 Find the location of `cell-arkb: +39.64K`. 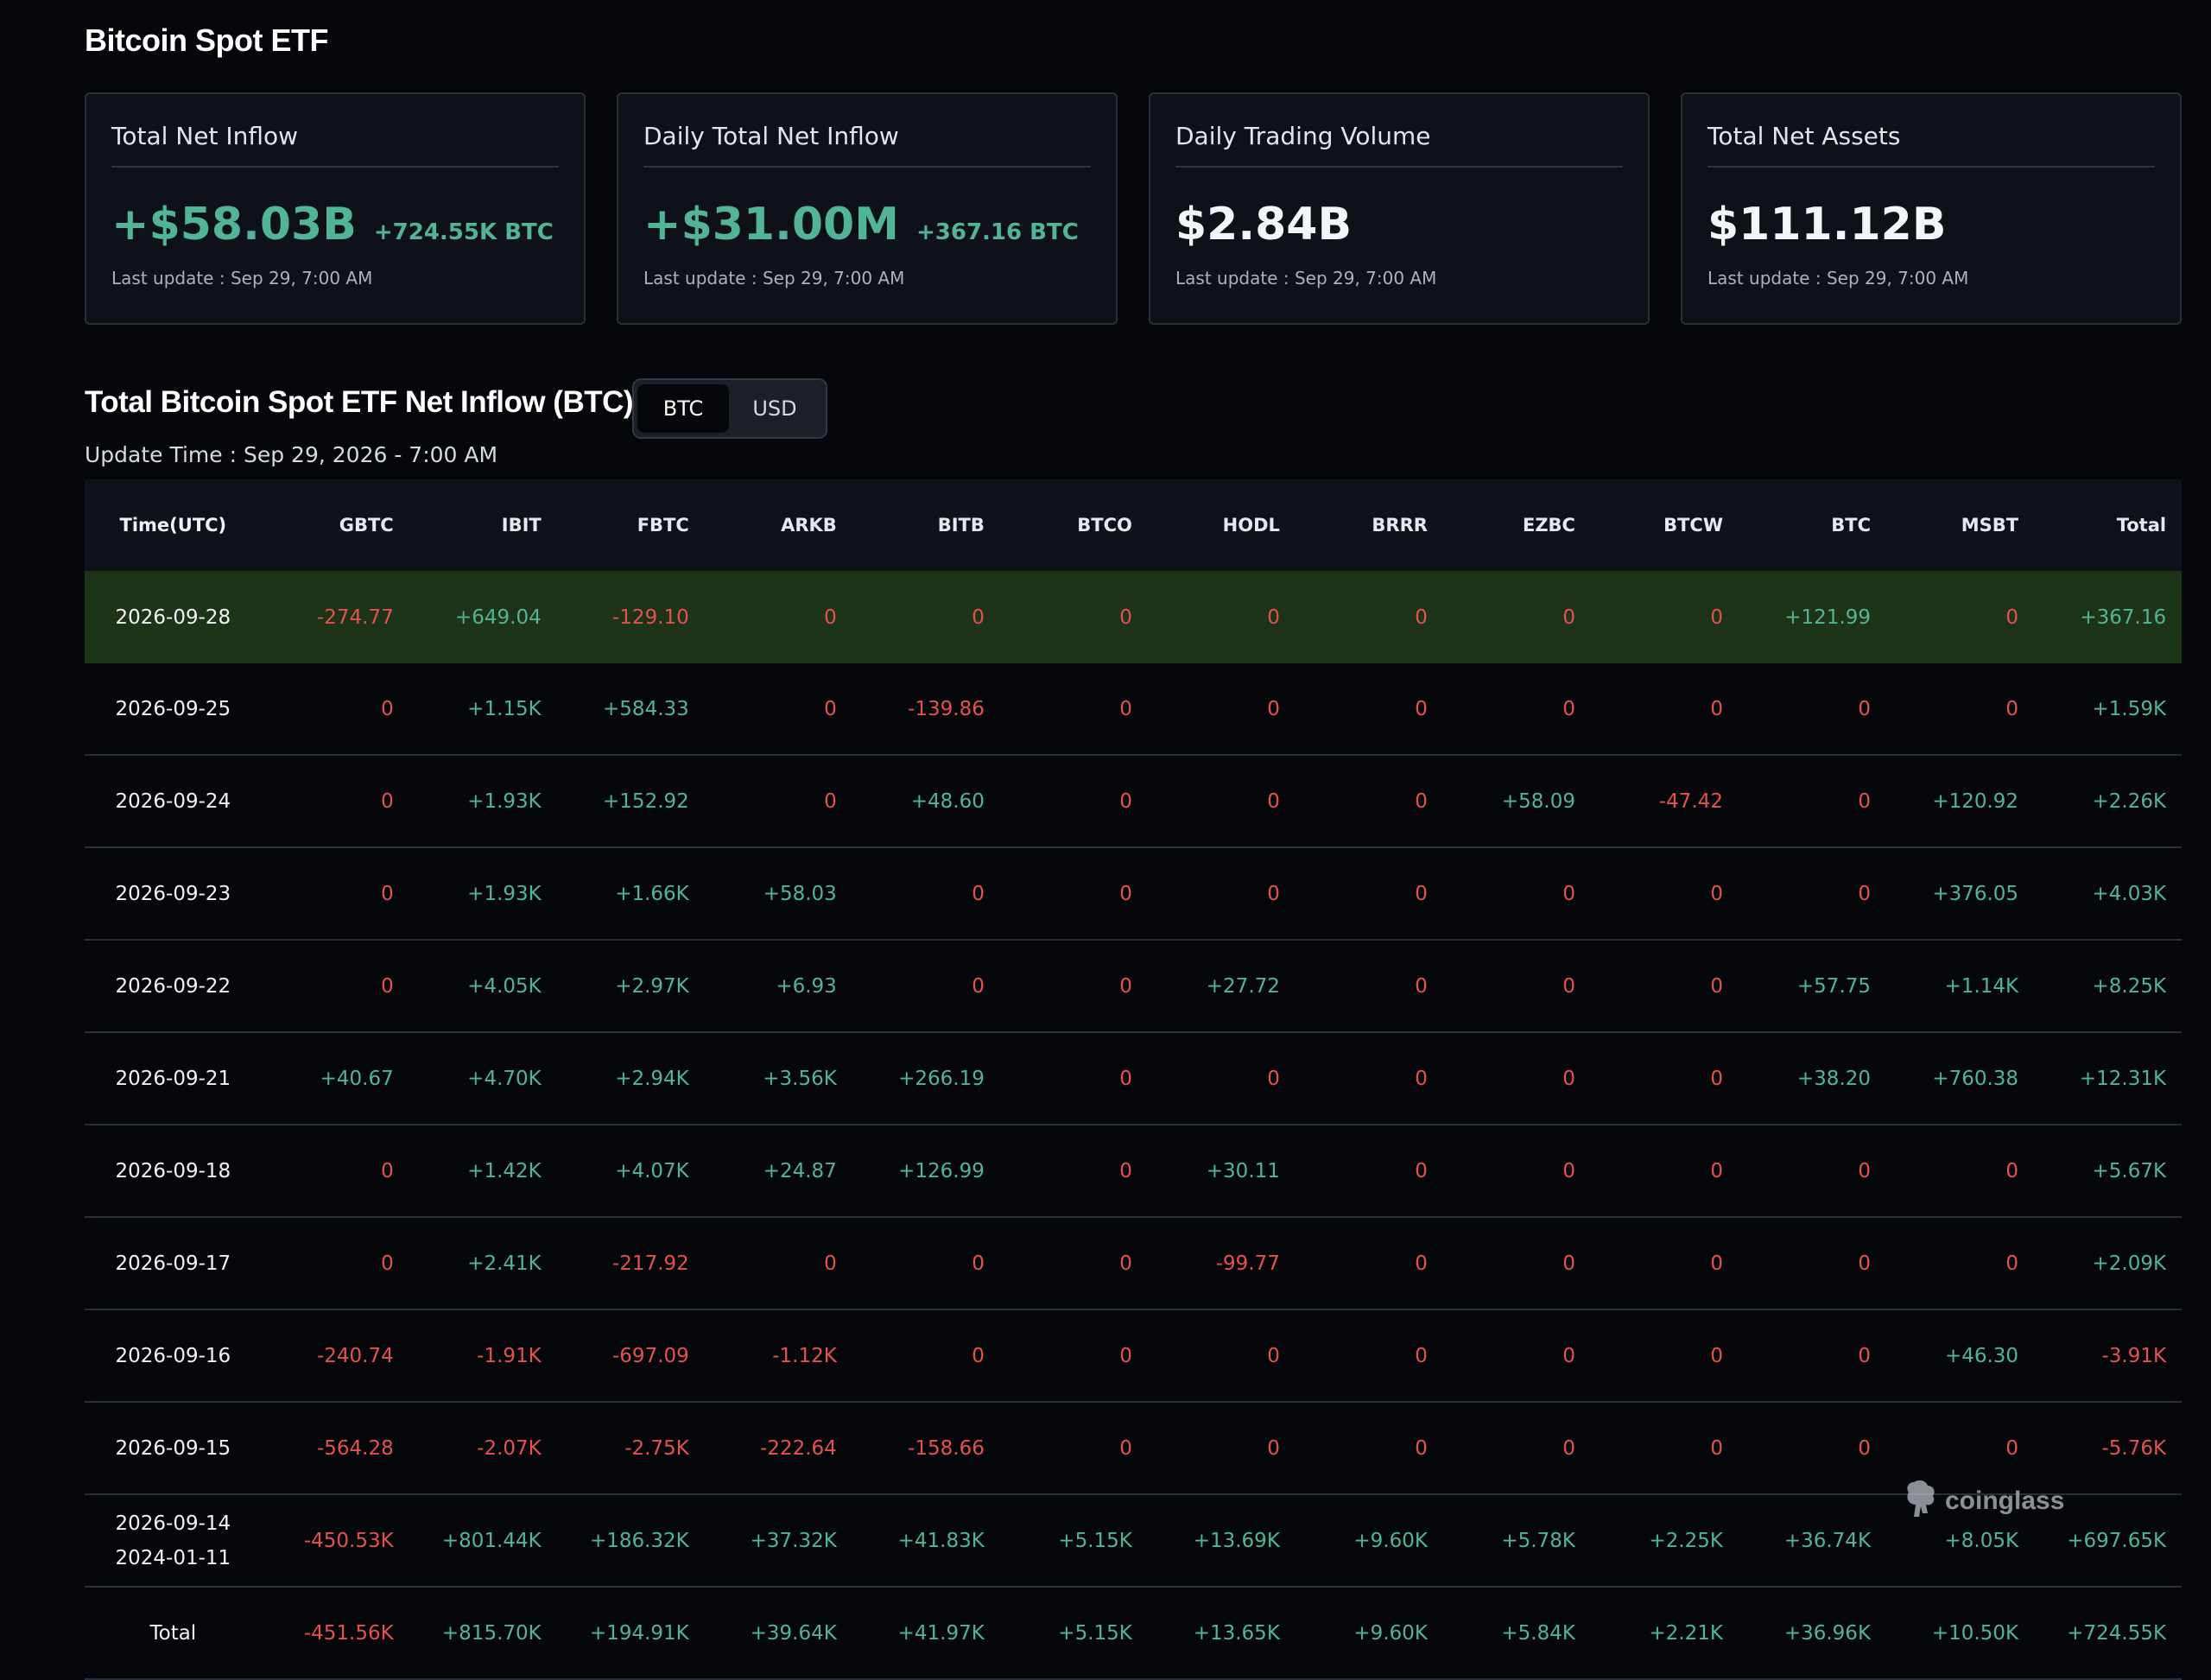

cell-arkb: +39.64K is located at coordinates (793, 1633).